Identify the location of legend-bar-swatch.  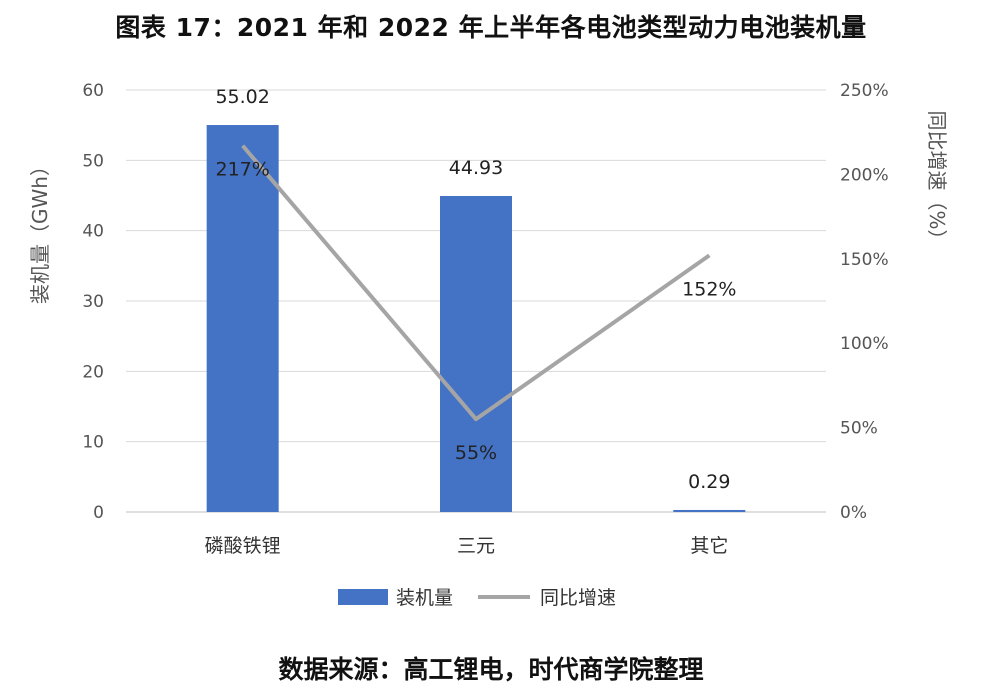
(363, 597).